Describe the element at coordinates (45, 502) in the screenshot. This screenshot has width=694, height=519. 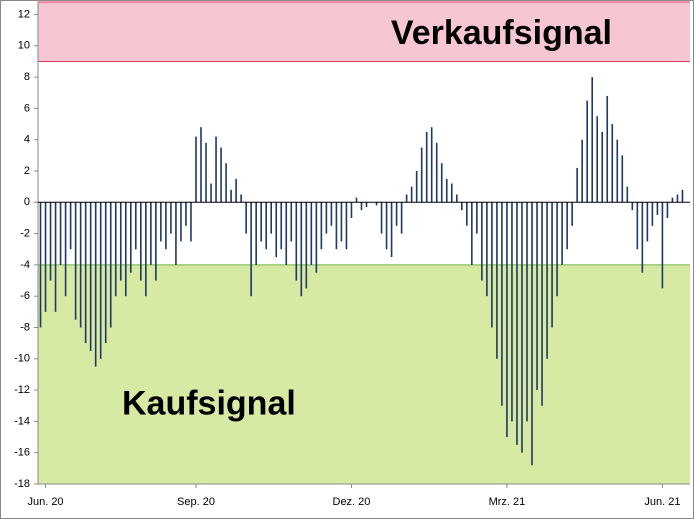
I see `x-tick-label: Jun. 20` at that location.